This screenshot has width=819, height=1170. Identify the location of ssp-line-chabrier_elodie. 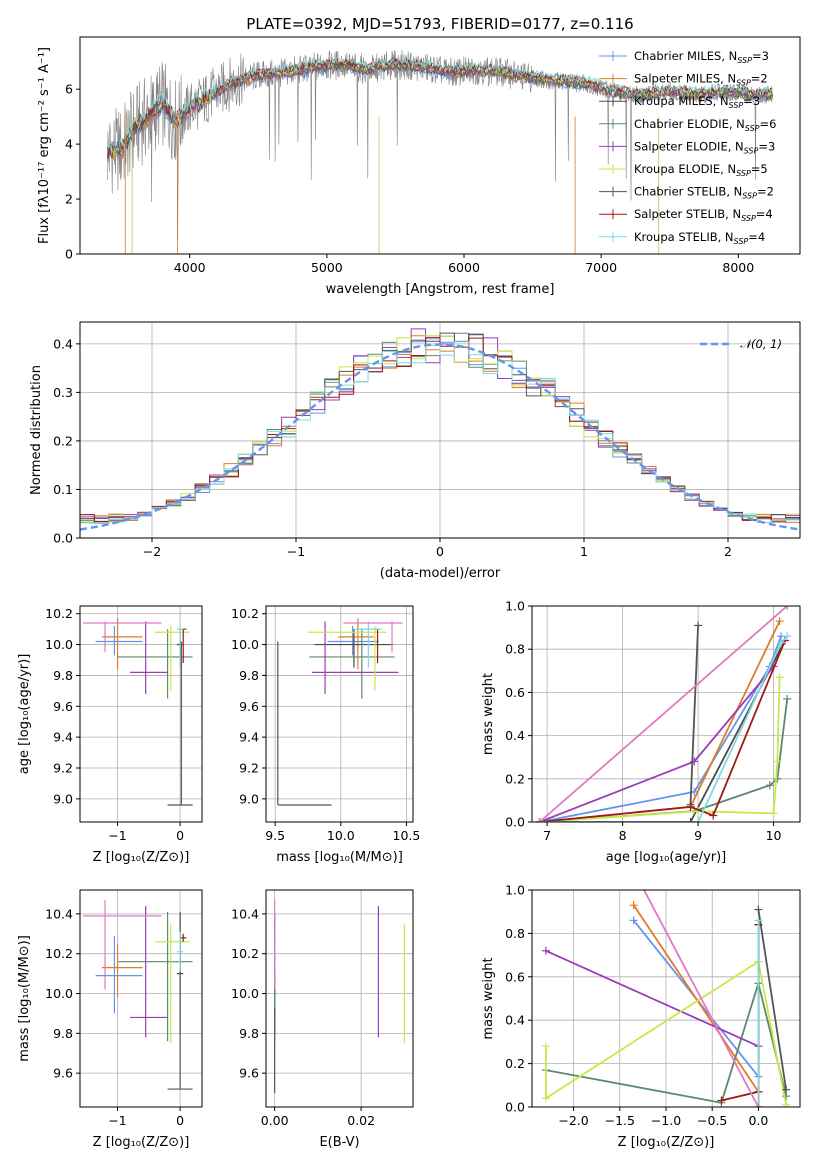
(666, 1041).